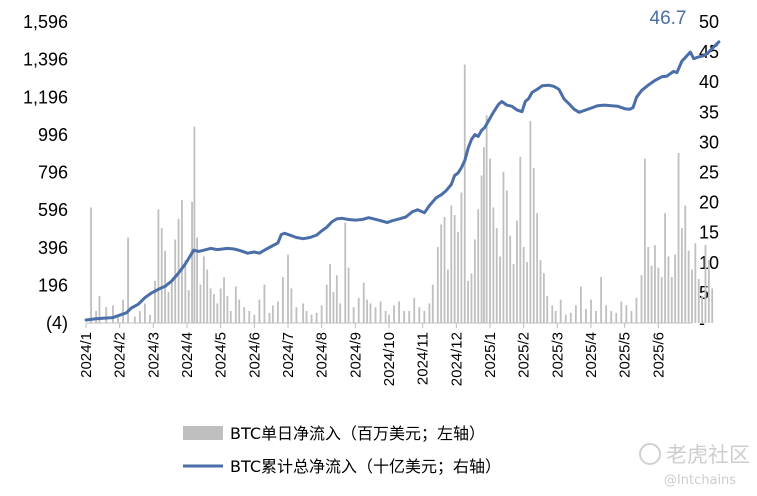 The height and width of the screenshot is (496, 757). What do you see at coordinates (53, 210) in the screenshot?
I see `left-tick-label: 596` at bounding box center [53, 210].